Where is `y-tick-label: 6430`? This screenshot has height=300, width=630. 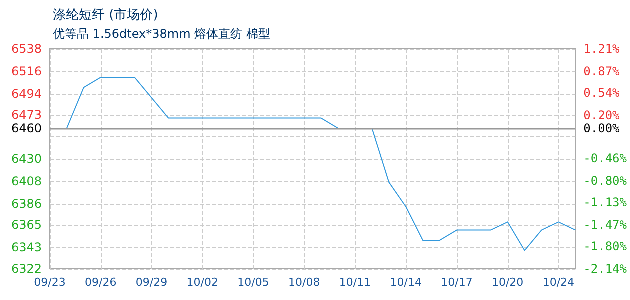
y-tick-label: 6430 is located at coordinates (26, 159).